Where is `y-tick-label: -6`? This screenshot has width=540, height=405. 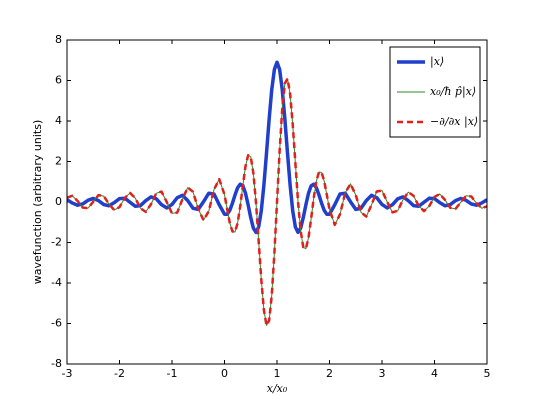 y-tick-label: -6 is located at coordinates (56, 323).